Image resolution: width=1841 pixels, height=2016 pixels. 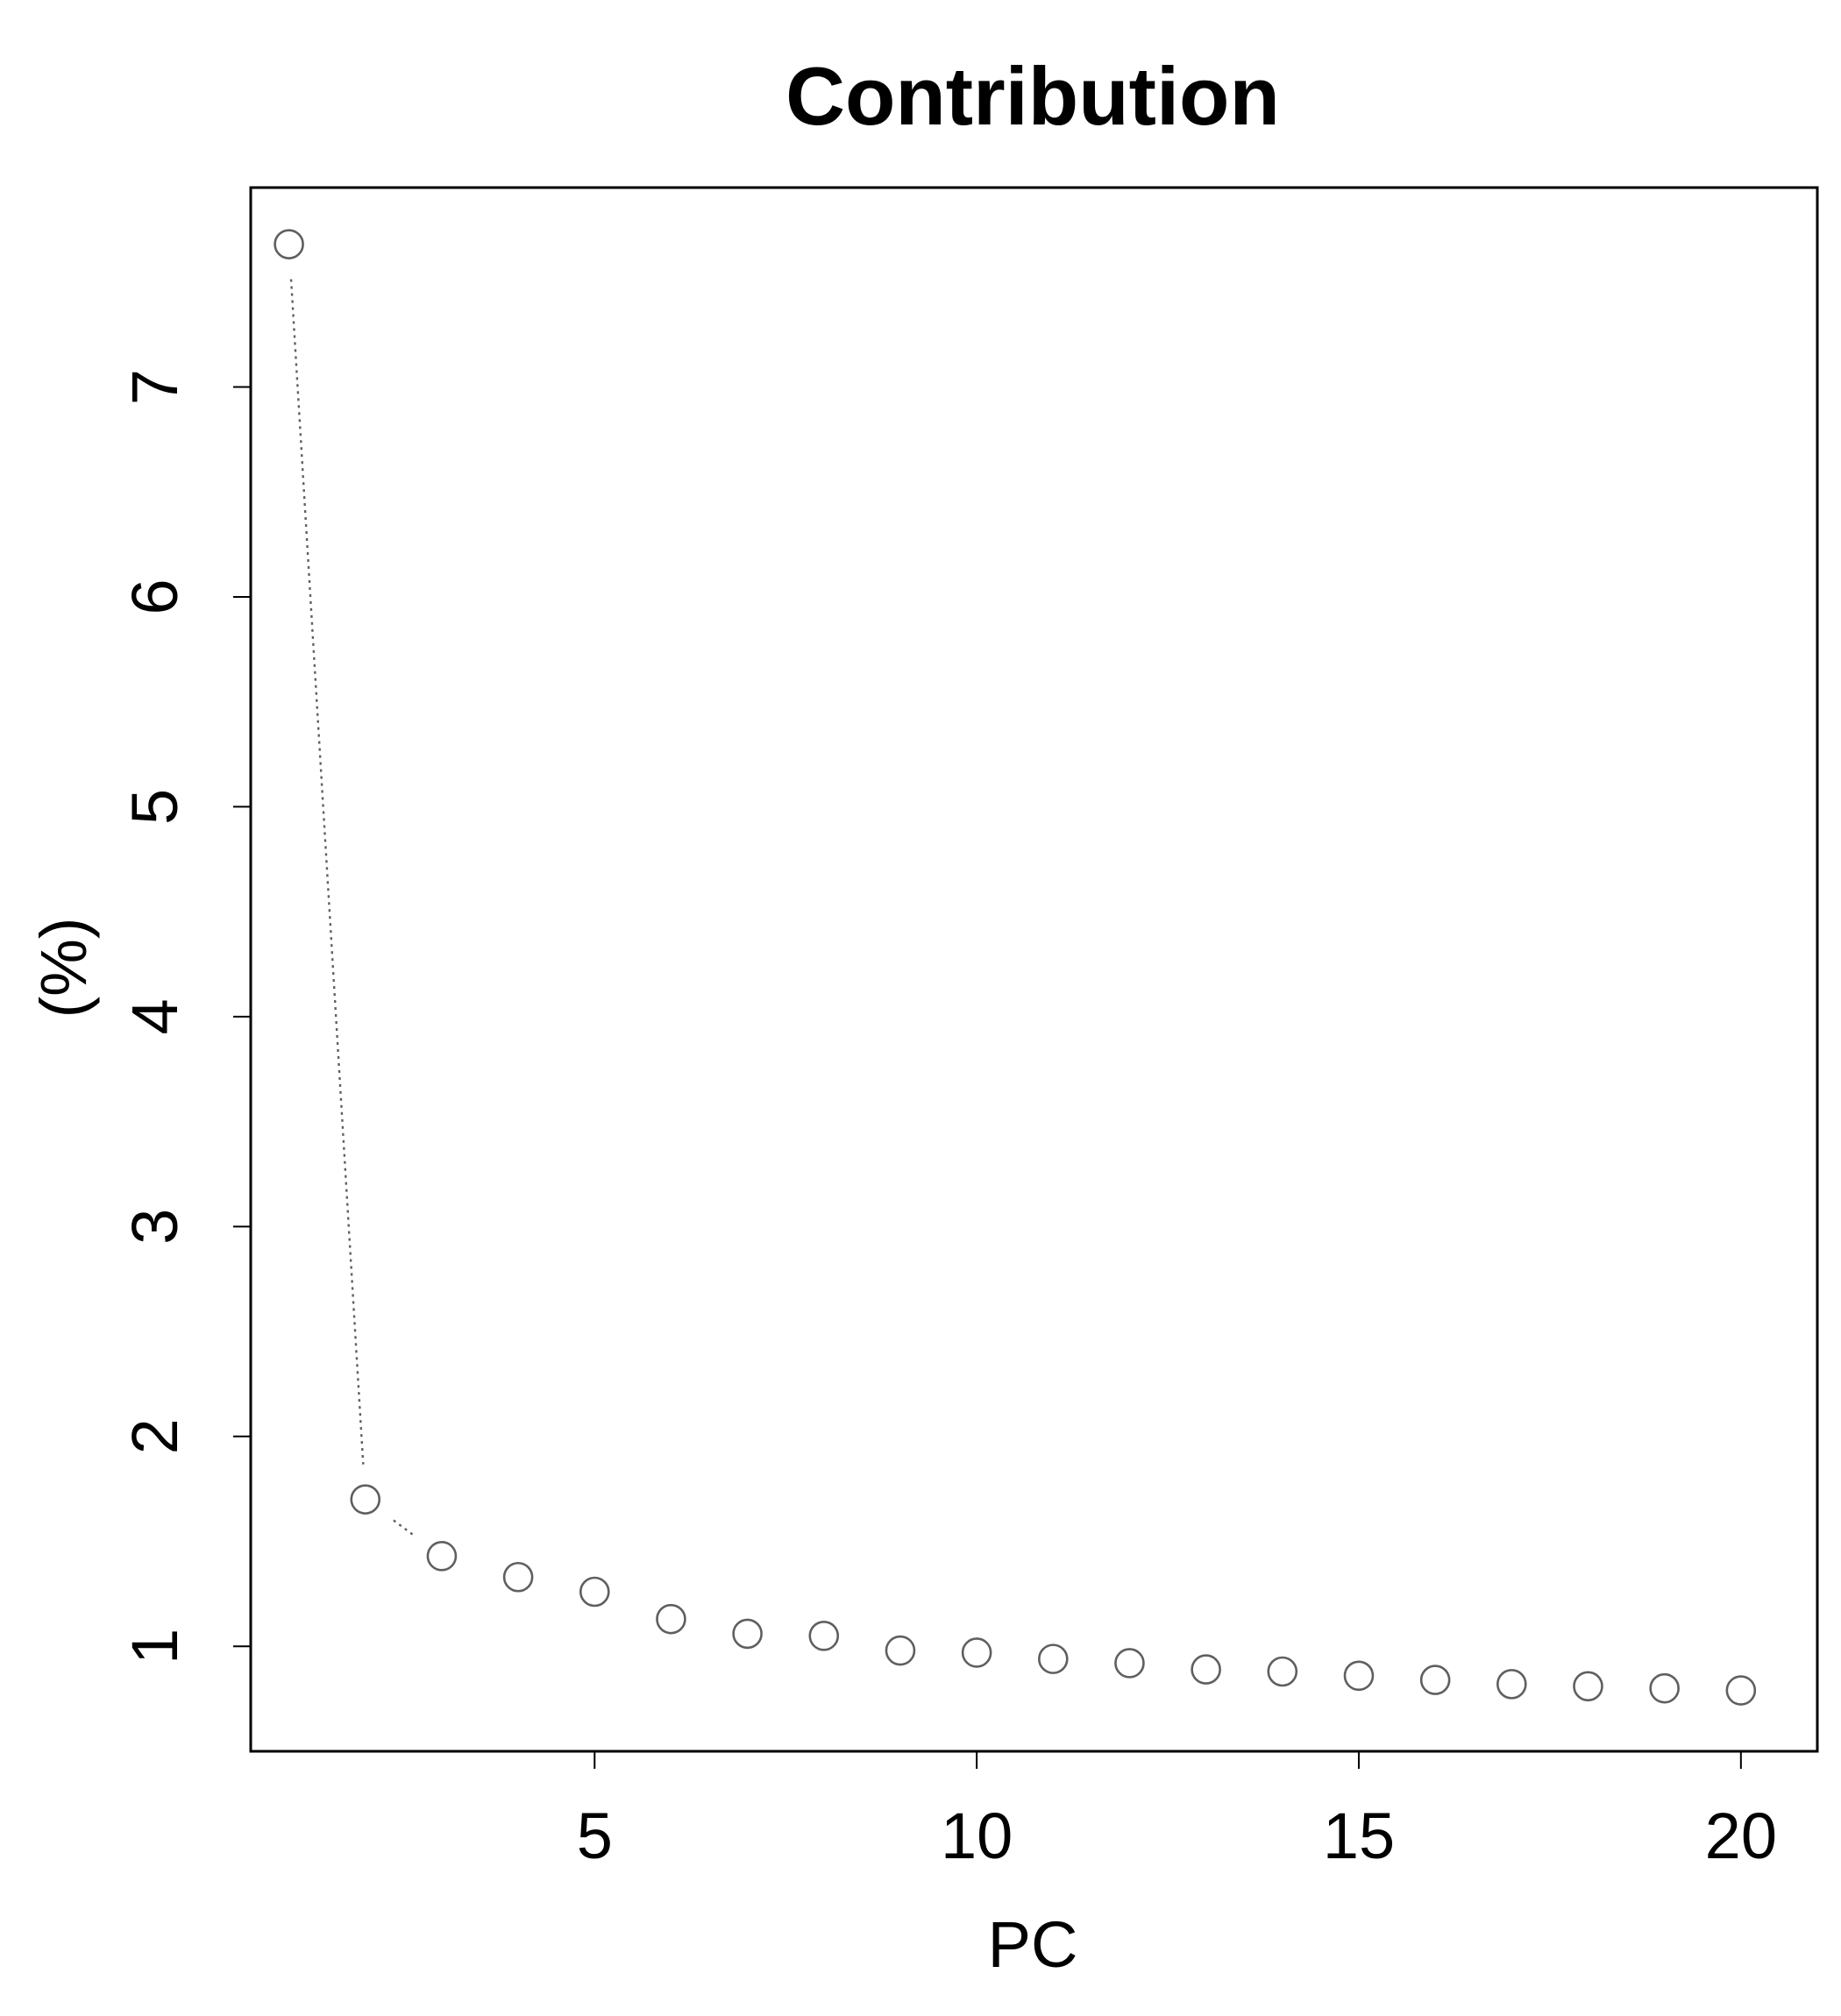 What do you see at coordinates (594, 1592) in the screenshot?
I see `data-point-pc5` at bounding box center [594, 1592].